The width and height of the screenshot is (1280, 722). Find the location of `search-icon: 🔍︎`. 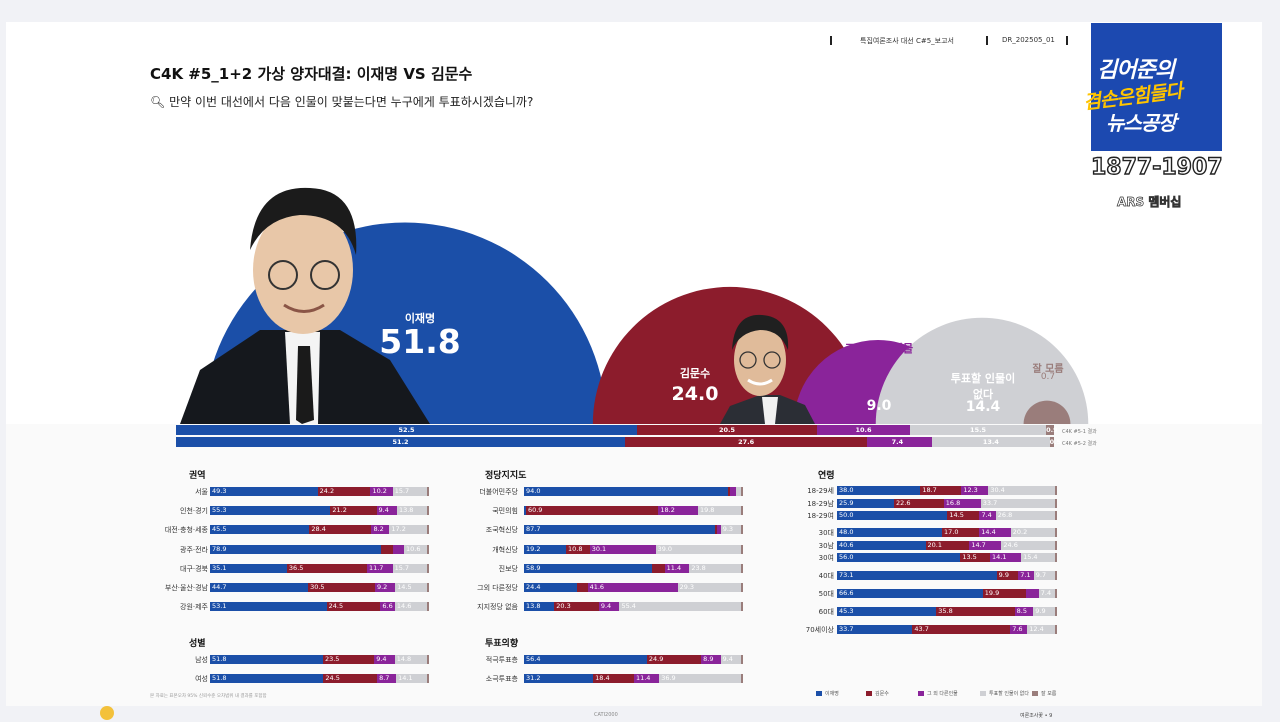

search-icon: 🔍︎ is located at coordinates (160, 102).